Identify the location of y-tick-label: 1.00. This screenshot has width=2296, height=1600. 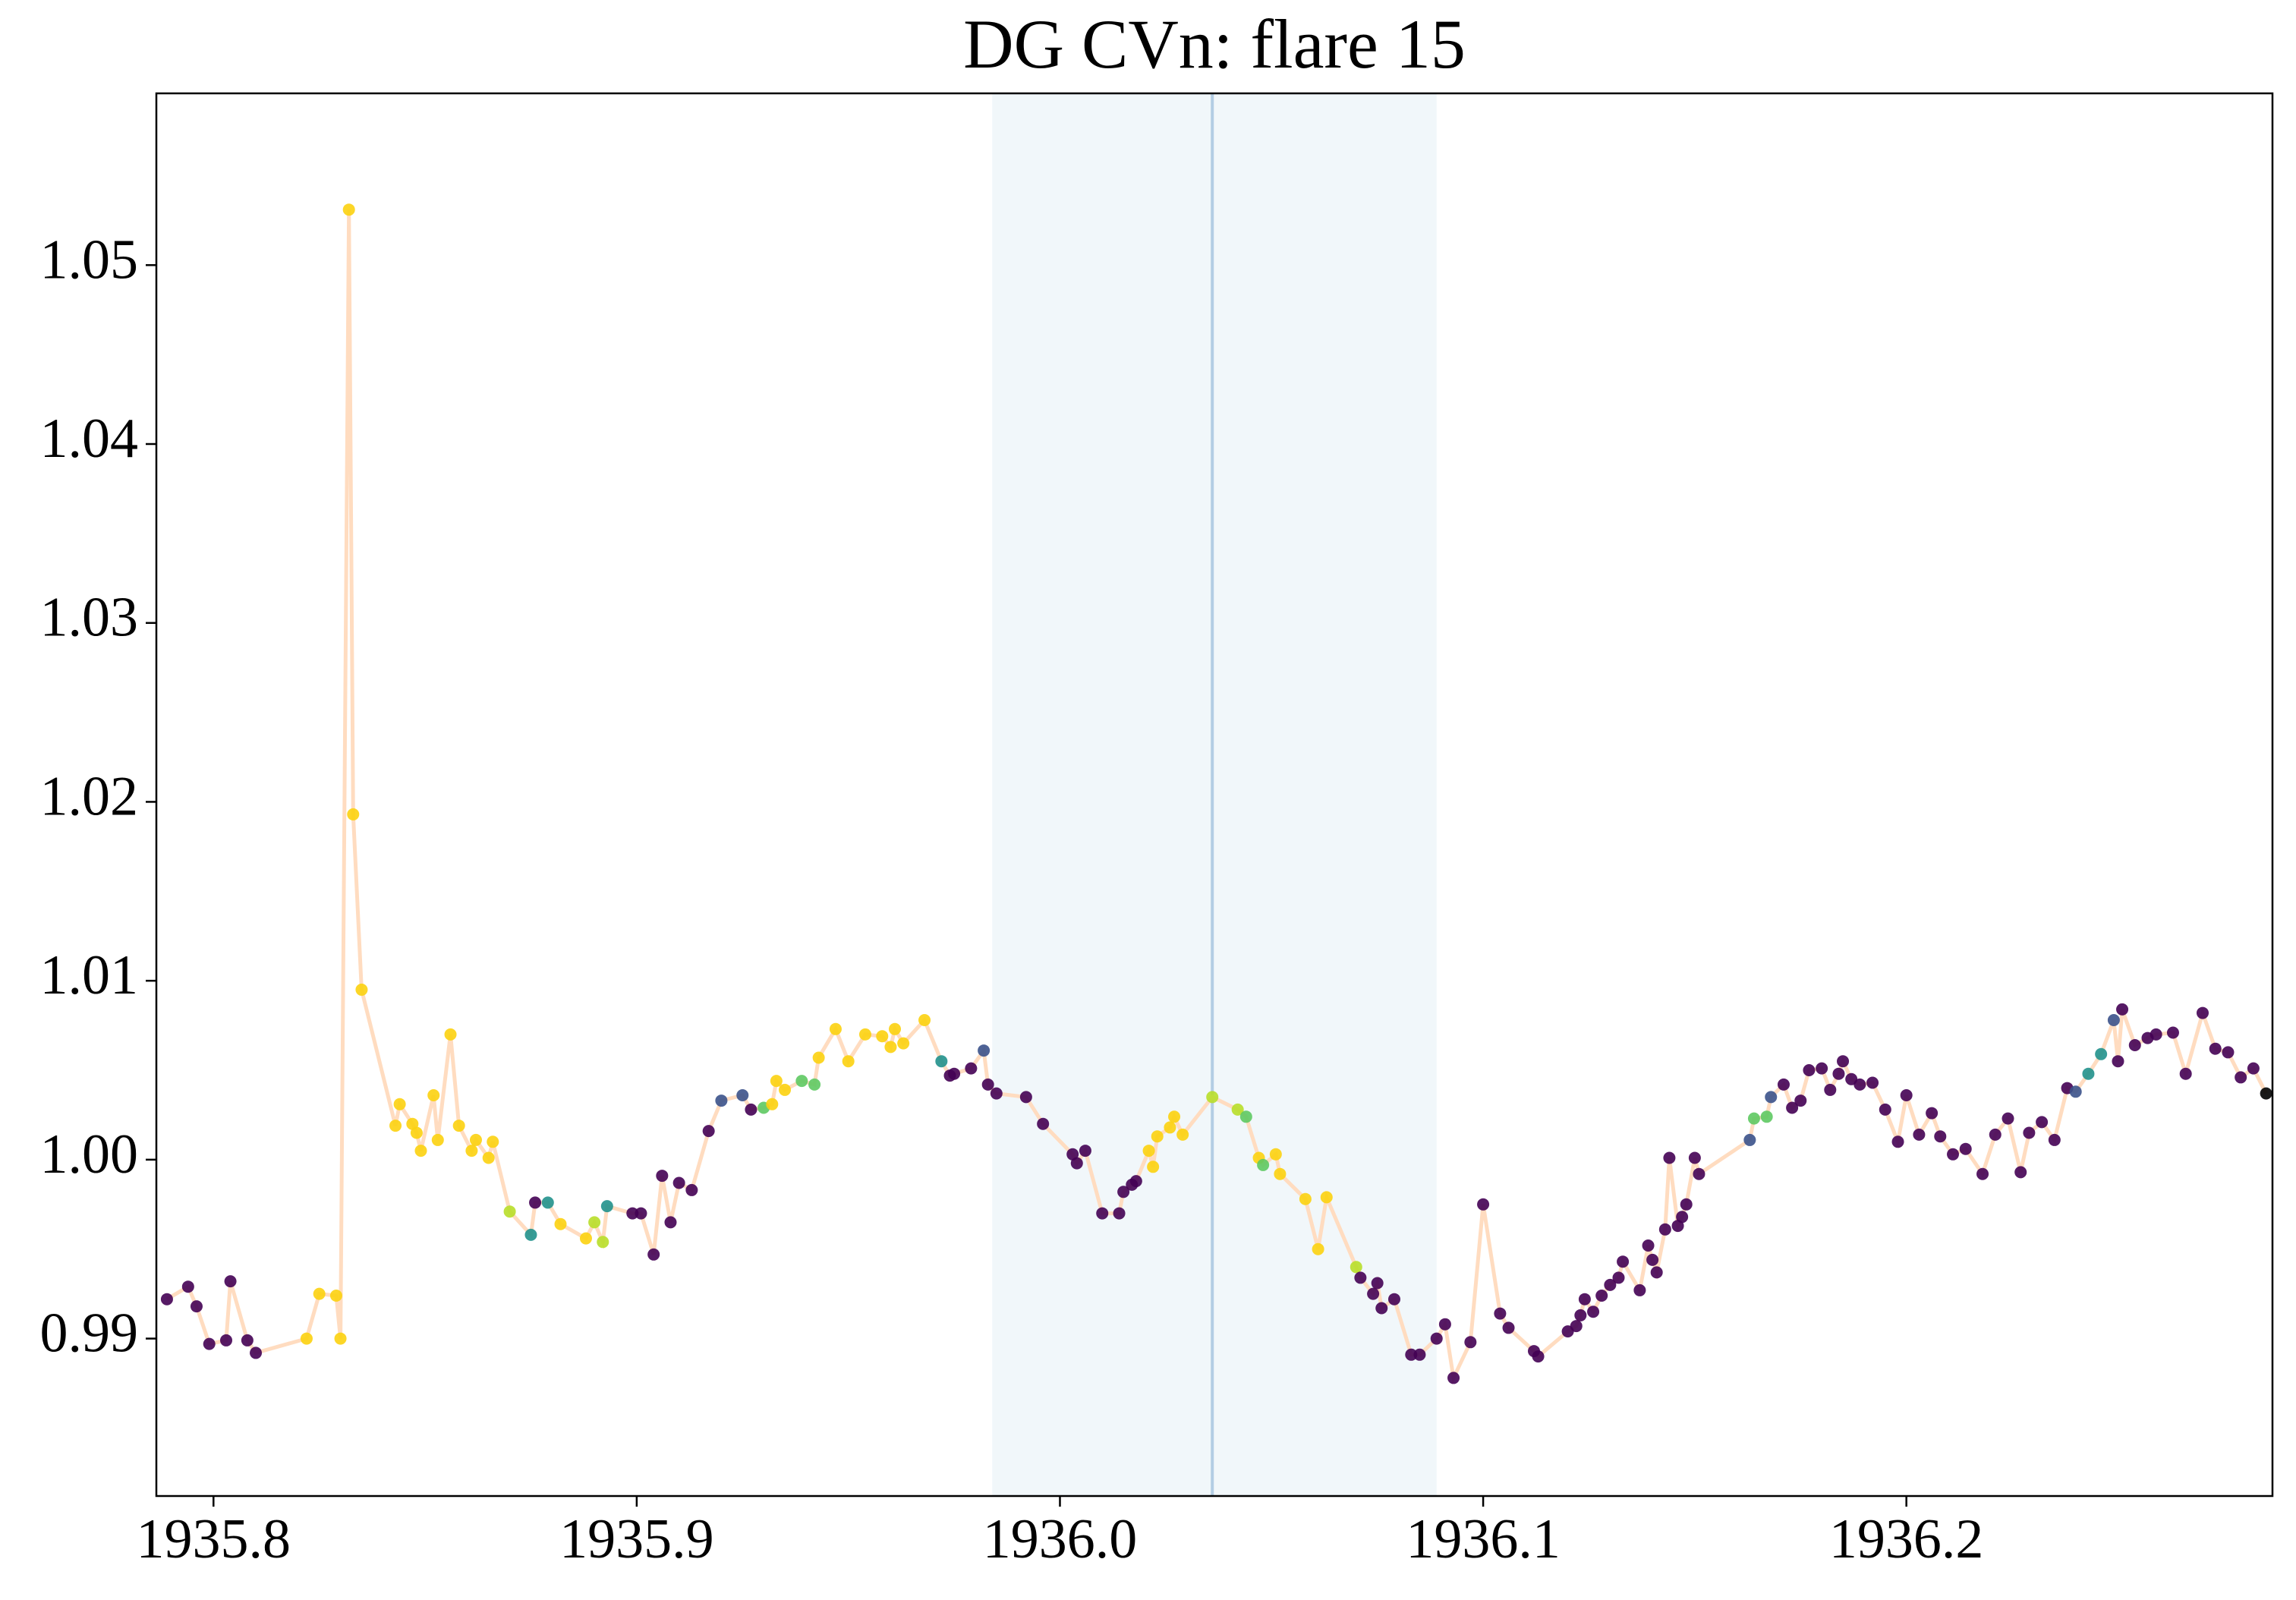
(89, 1154).